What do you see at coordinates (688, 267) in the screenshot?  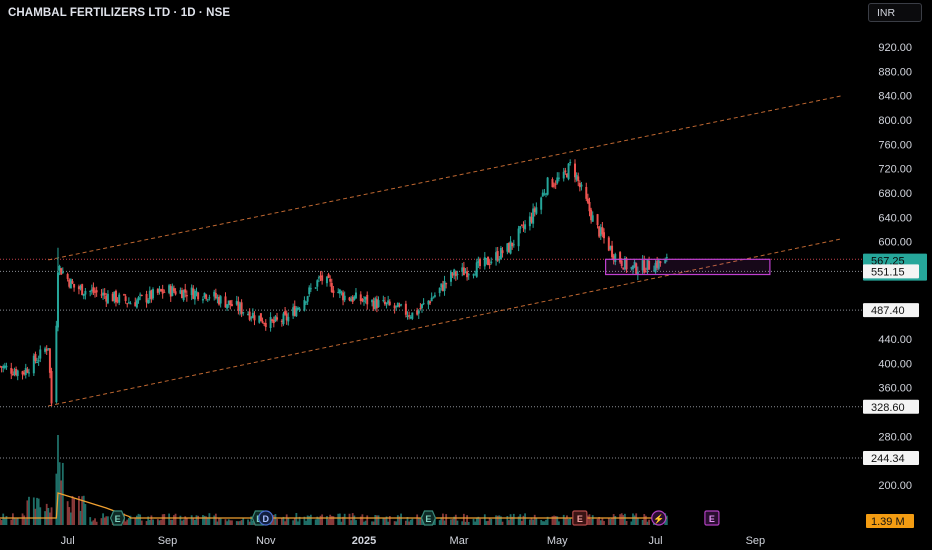 I see `consolidation-box` at bounding box center [688, 267].